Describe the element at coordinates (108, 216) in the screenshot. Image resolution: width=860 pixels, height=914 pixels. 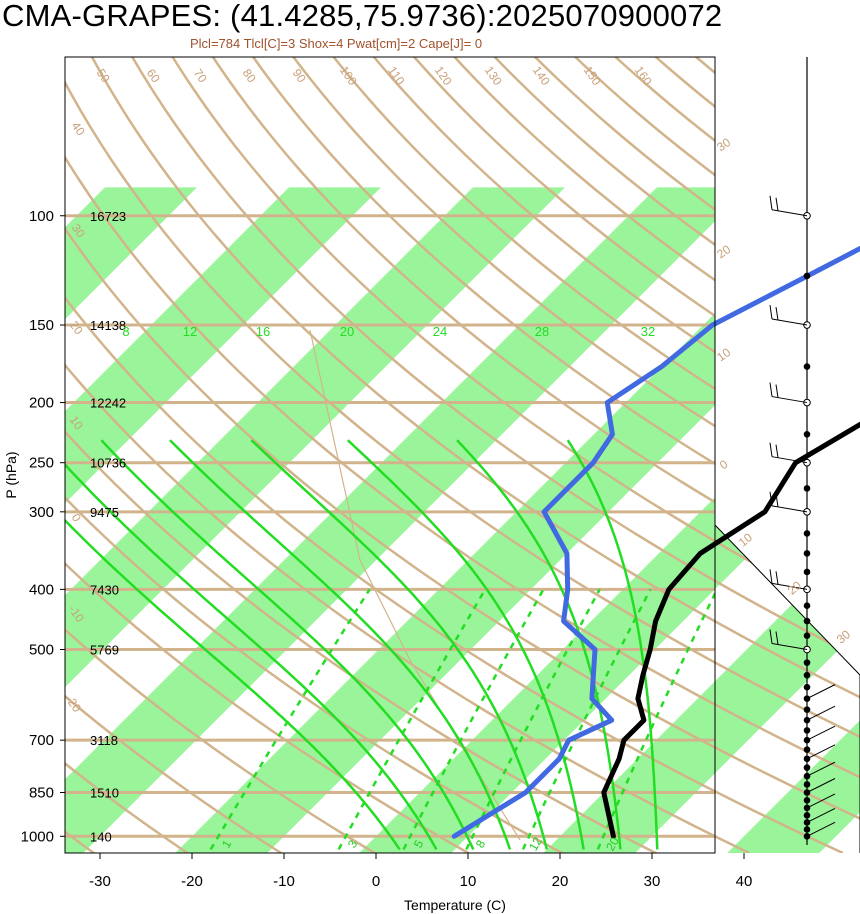
I see `height-label: 16723` at that location.